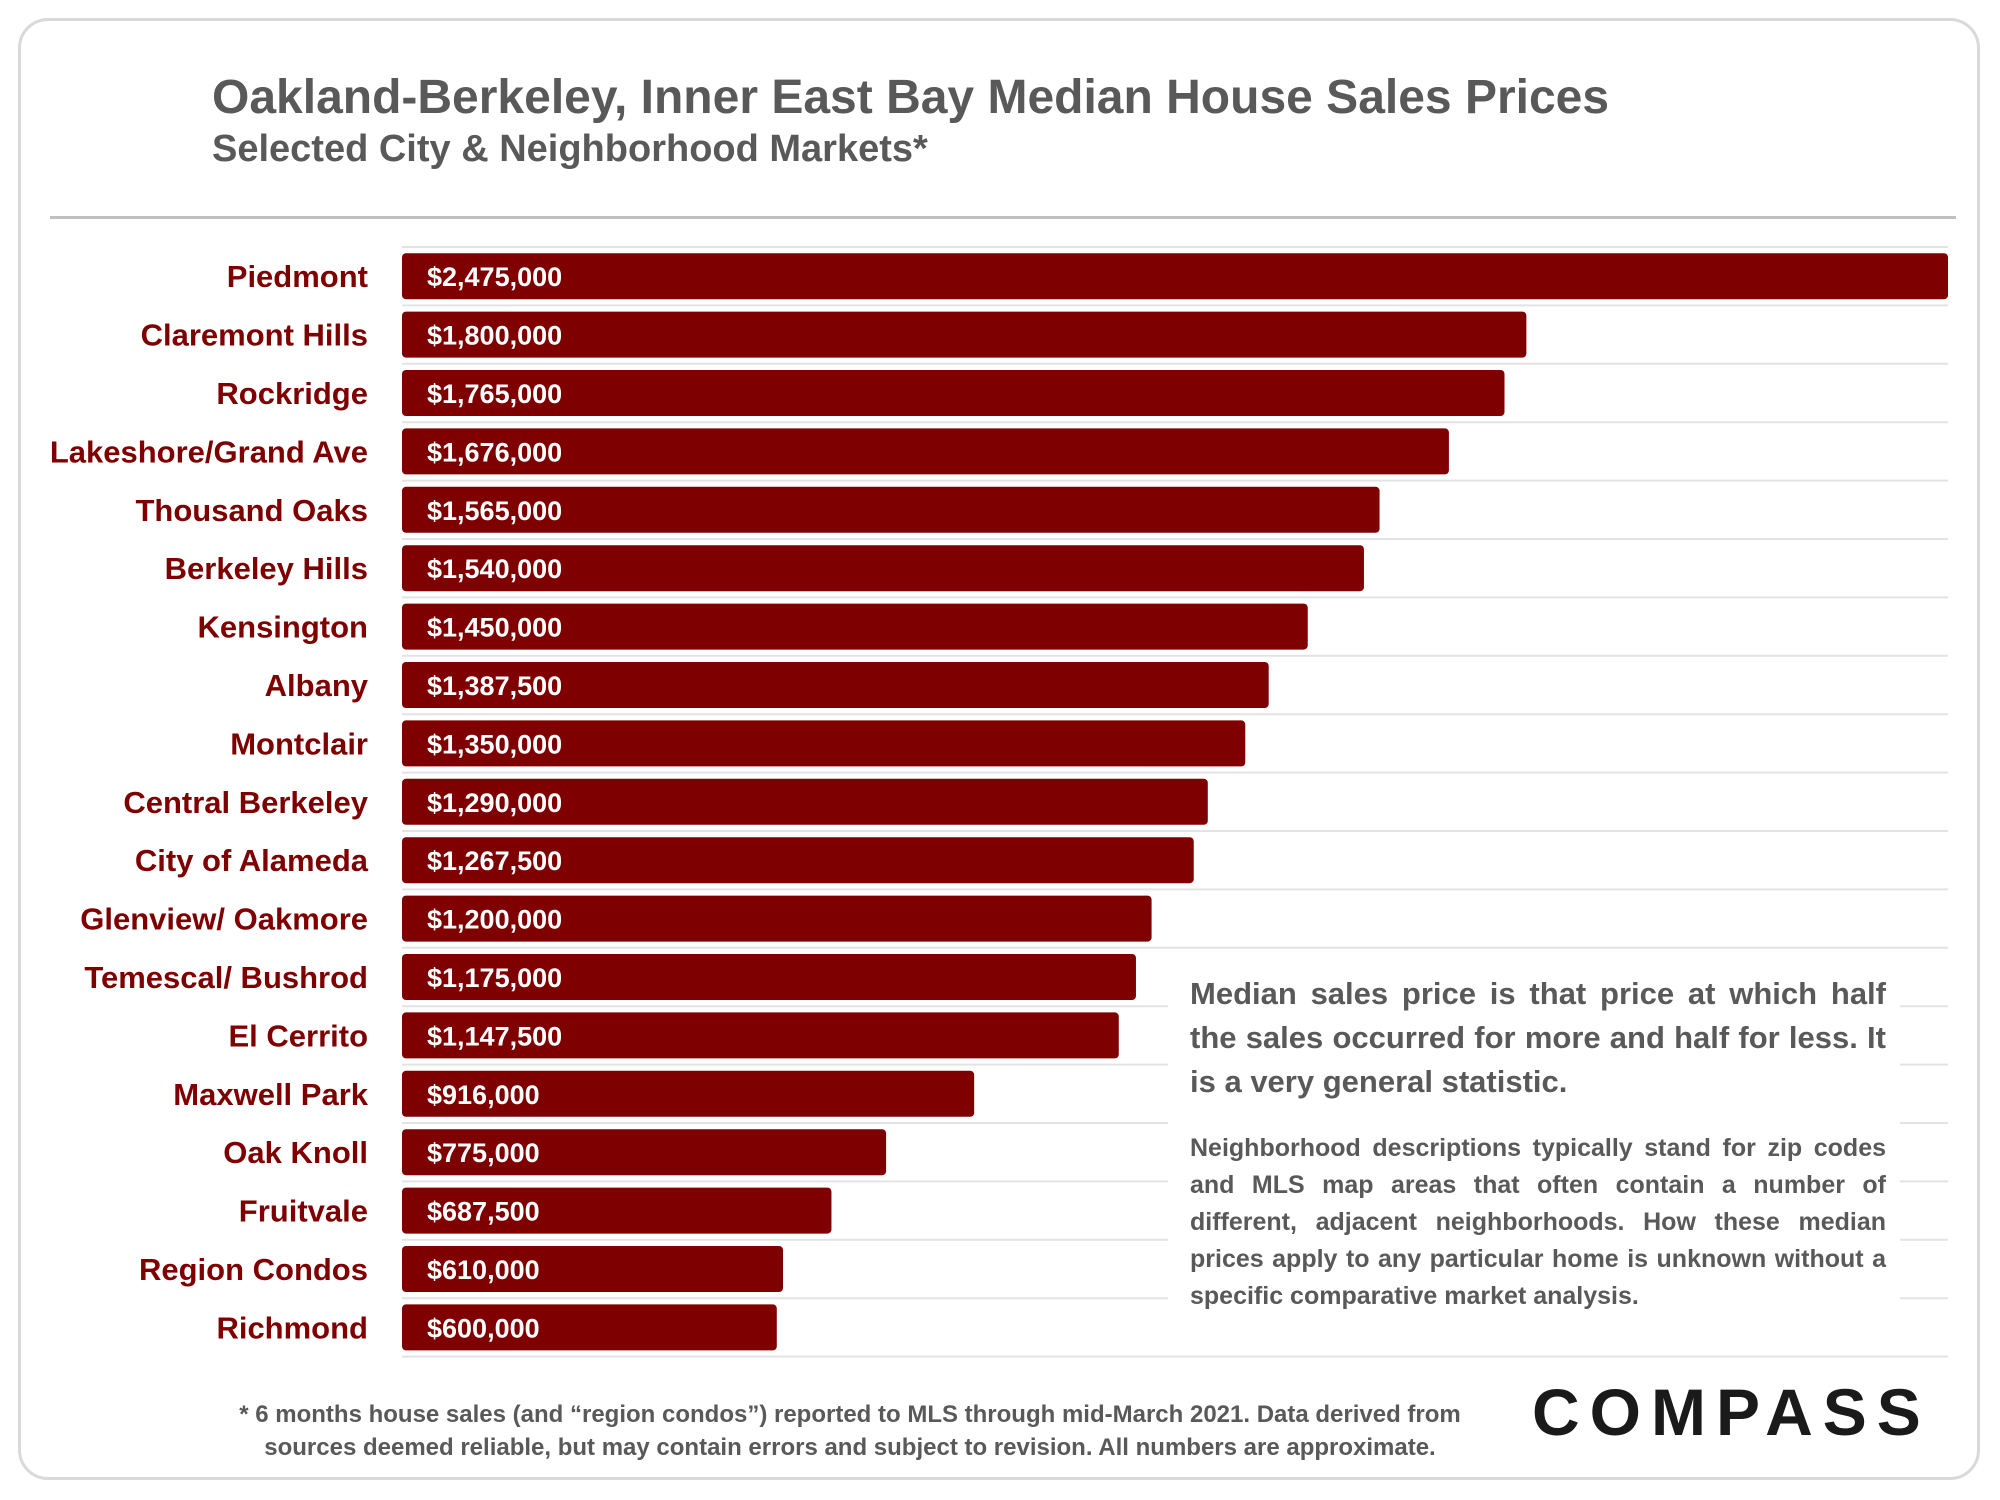 Image resolution: width=2000 pixels, height=1500 pixels. I want to click on category-label: Region Condos, so click(253, 1269).